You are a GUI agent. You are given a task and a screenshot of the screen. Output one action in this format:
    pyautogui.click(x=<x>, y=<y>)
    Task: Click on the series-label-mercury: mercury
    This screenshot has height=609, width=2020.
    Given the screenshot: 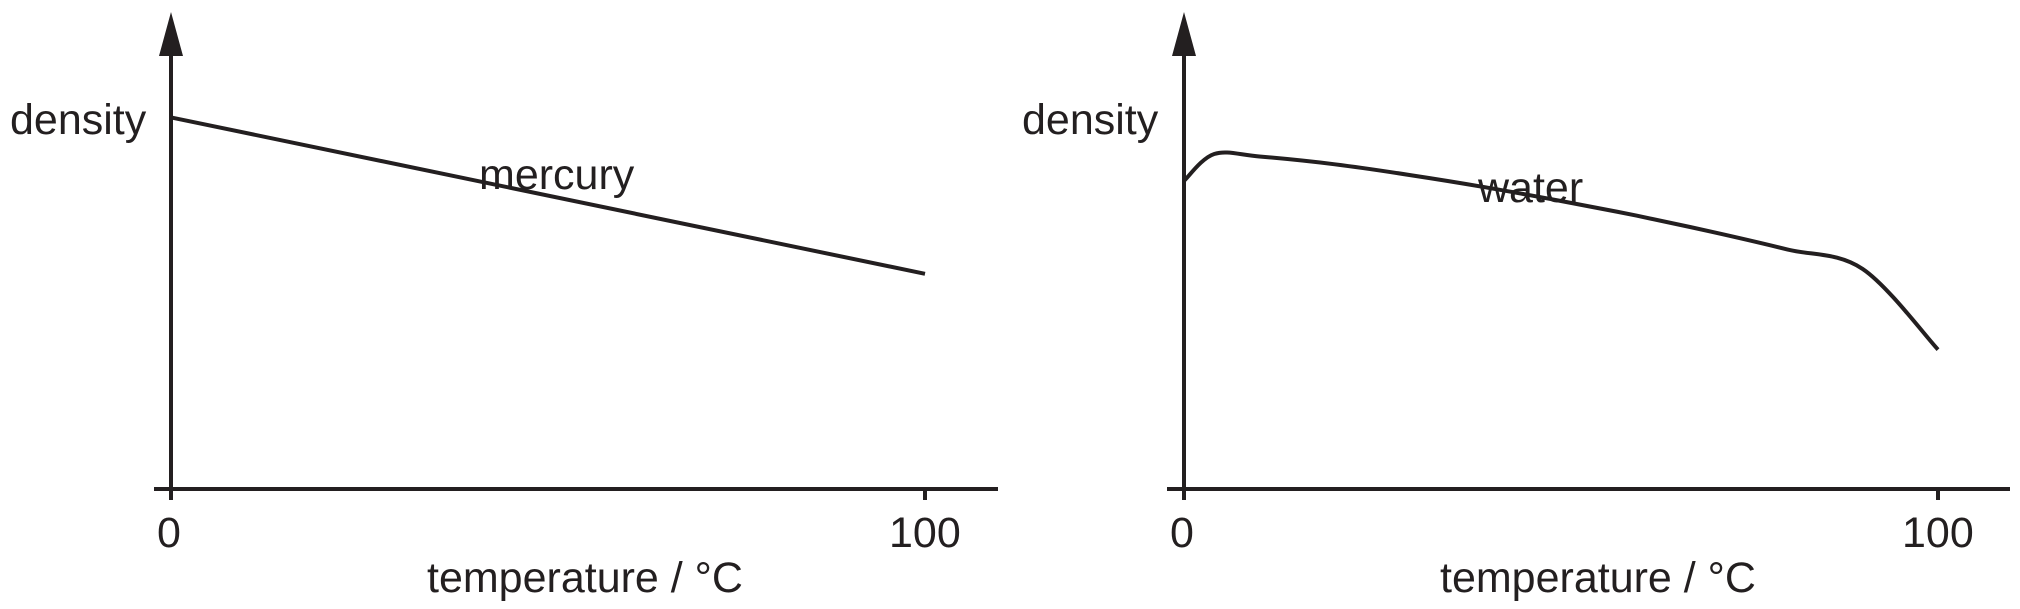 What is the action you would take?
    pyautogui.click(x=557, y=175)
    